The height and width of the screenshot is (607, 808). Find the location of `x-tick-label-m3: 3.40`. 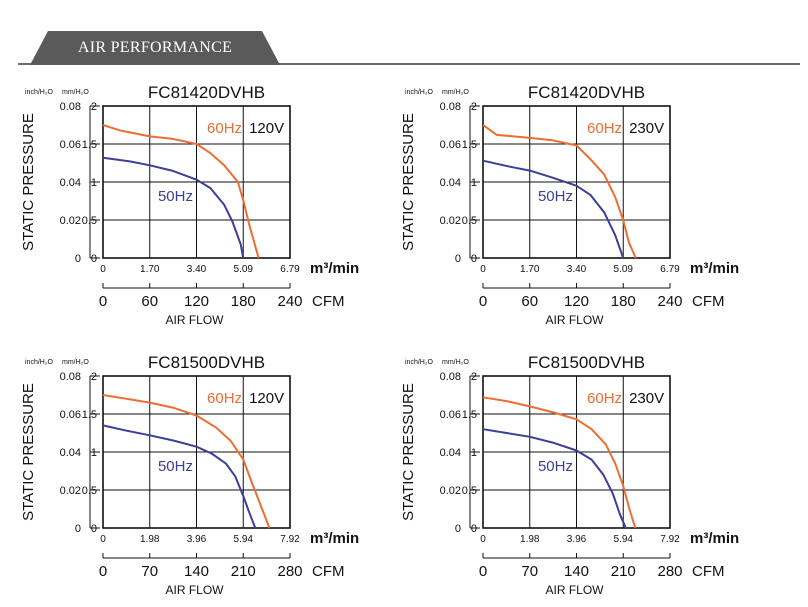

x-tick-label-m3: 3.40 is located at coordinates (197, 269).